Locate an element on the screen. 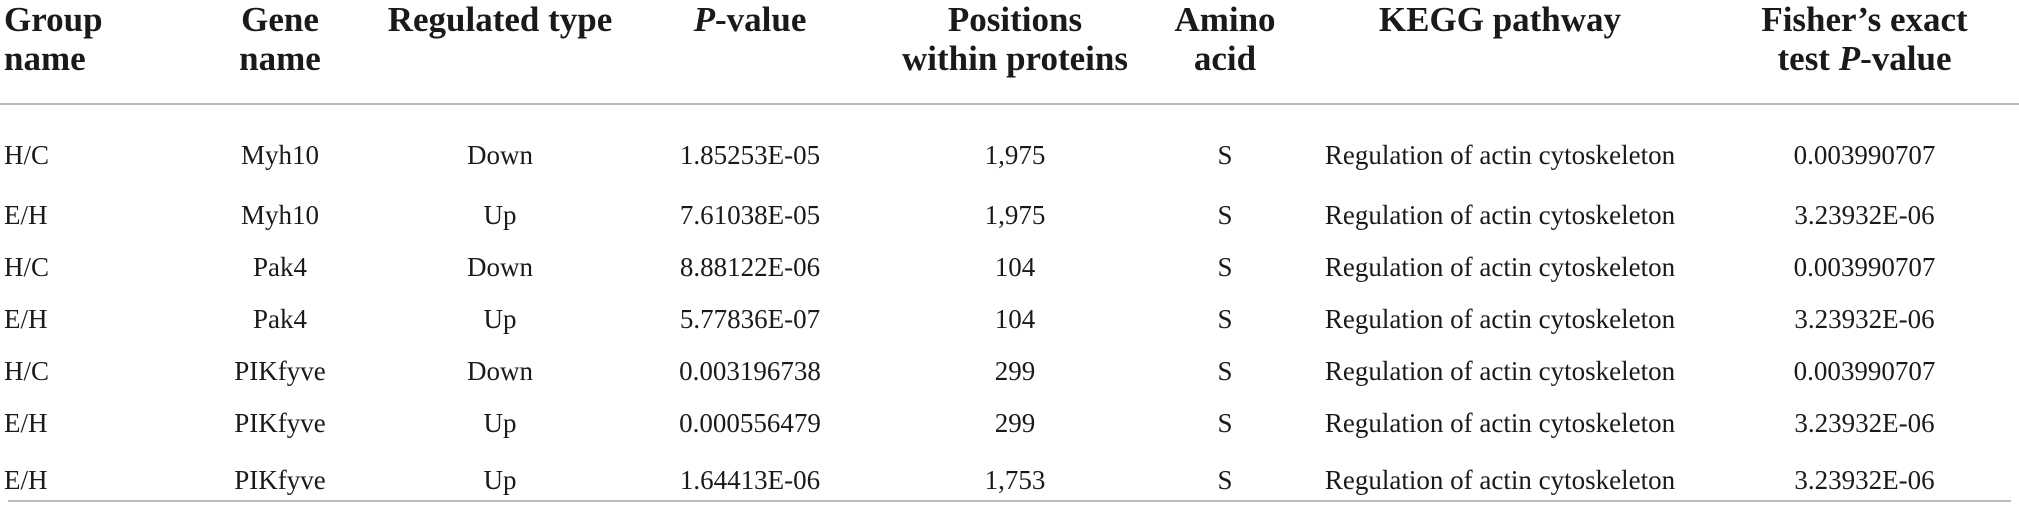  table-bottom-rule is located at coordinates (1009, 501).